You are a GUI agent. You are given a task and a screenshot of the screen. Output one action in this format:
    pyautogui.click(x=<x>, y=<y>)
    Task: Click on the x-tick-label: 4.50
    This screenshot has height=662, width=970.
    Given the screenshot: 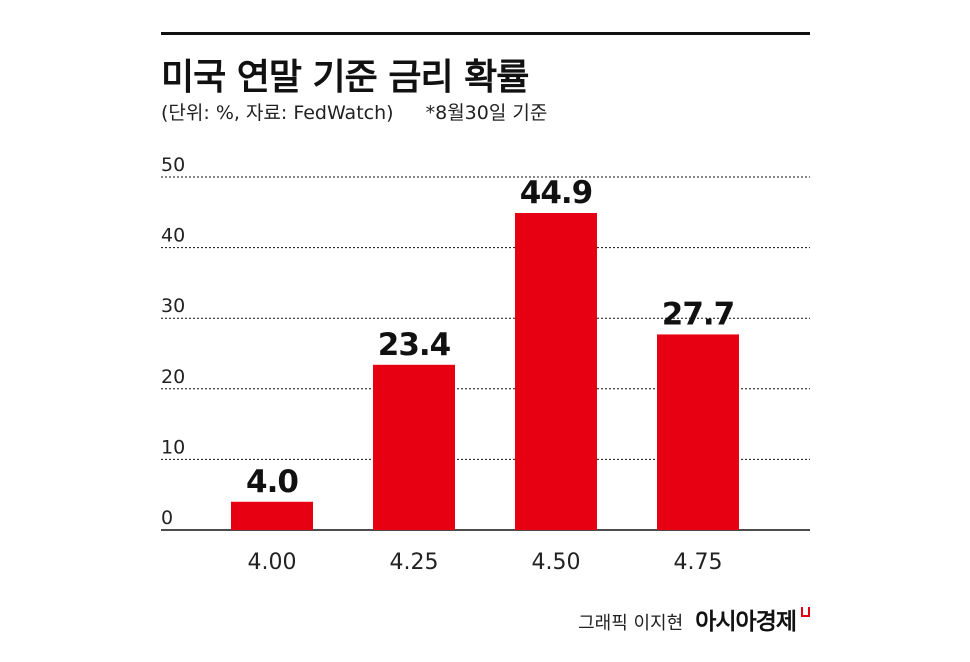 What is the action you would take?
    pyautogui.click(x=556, y=562)
    